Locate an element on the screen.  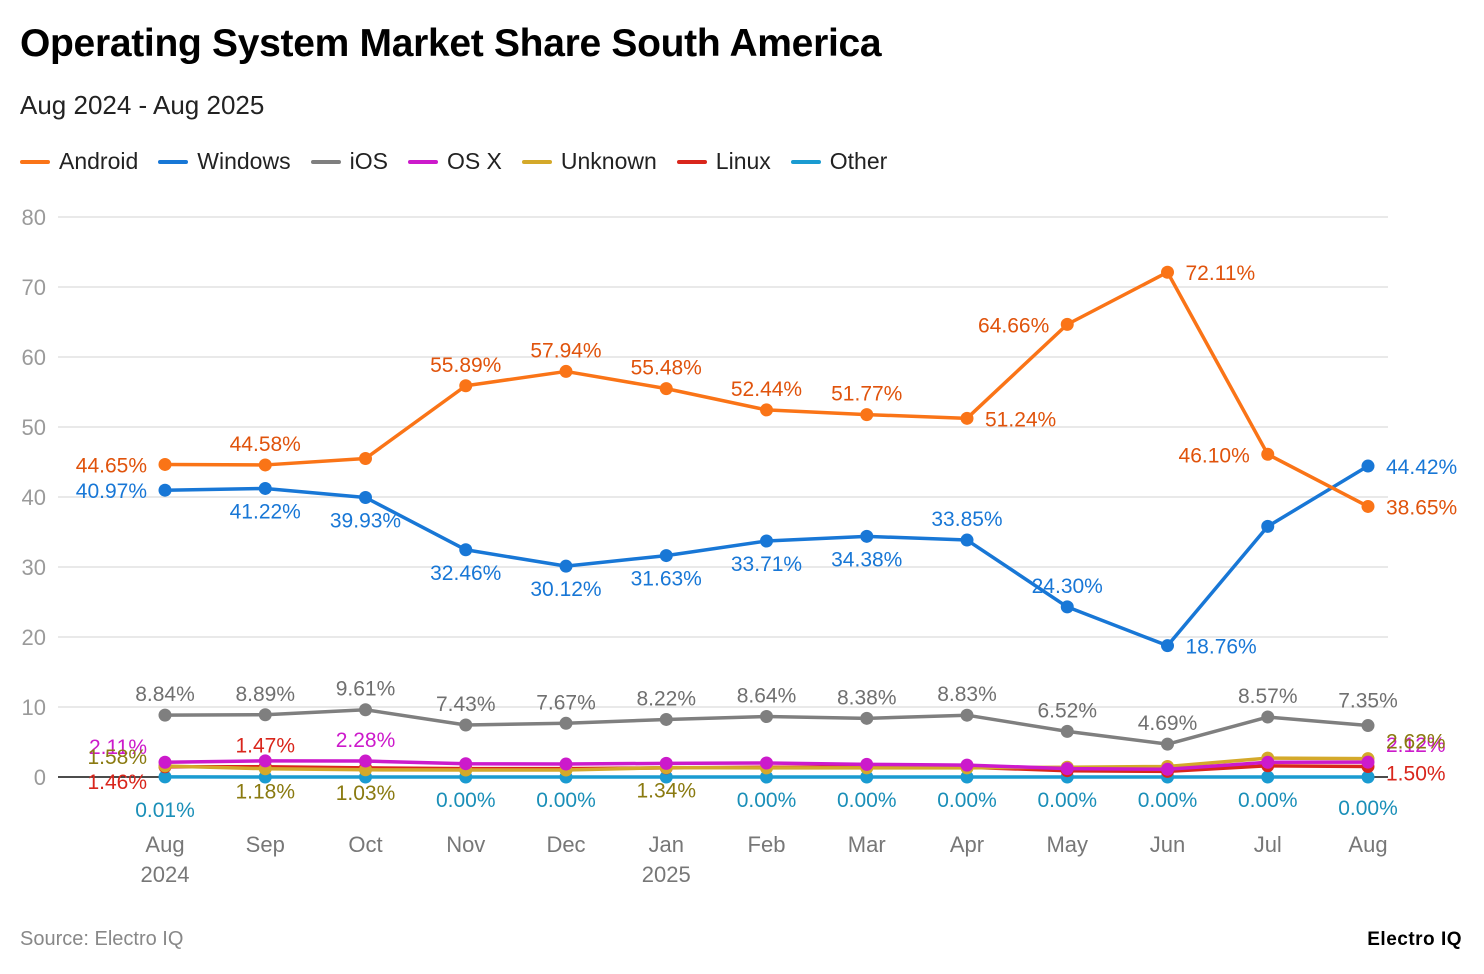
x-tick-label: Oct is located at coordinates (365, 844).